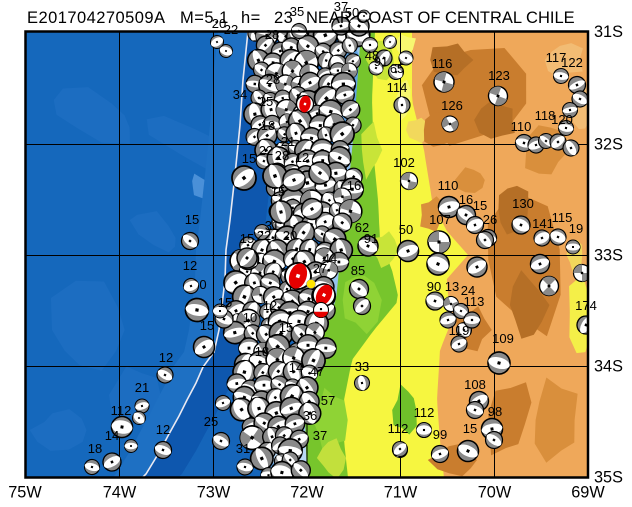 Image resolution: width=632 pixels, height=507 pixels. Describe the element at coordinates (608, 145) in the screenshot. I see `svg-text: 32S` at that location.